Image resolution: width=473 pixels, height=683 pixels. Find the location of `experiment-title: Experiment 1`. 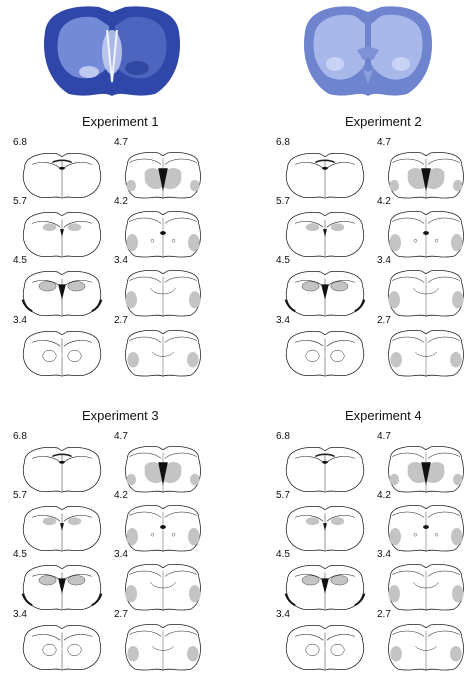

experiment-title: Experiment 1 is located at coordinates (120, 121).